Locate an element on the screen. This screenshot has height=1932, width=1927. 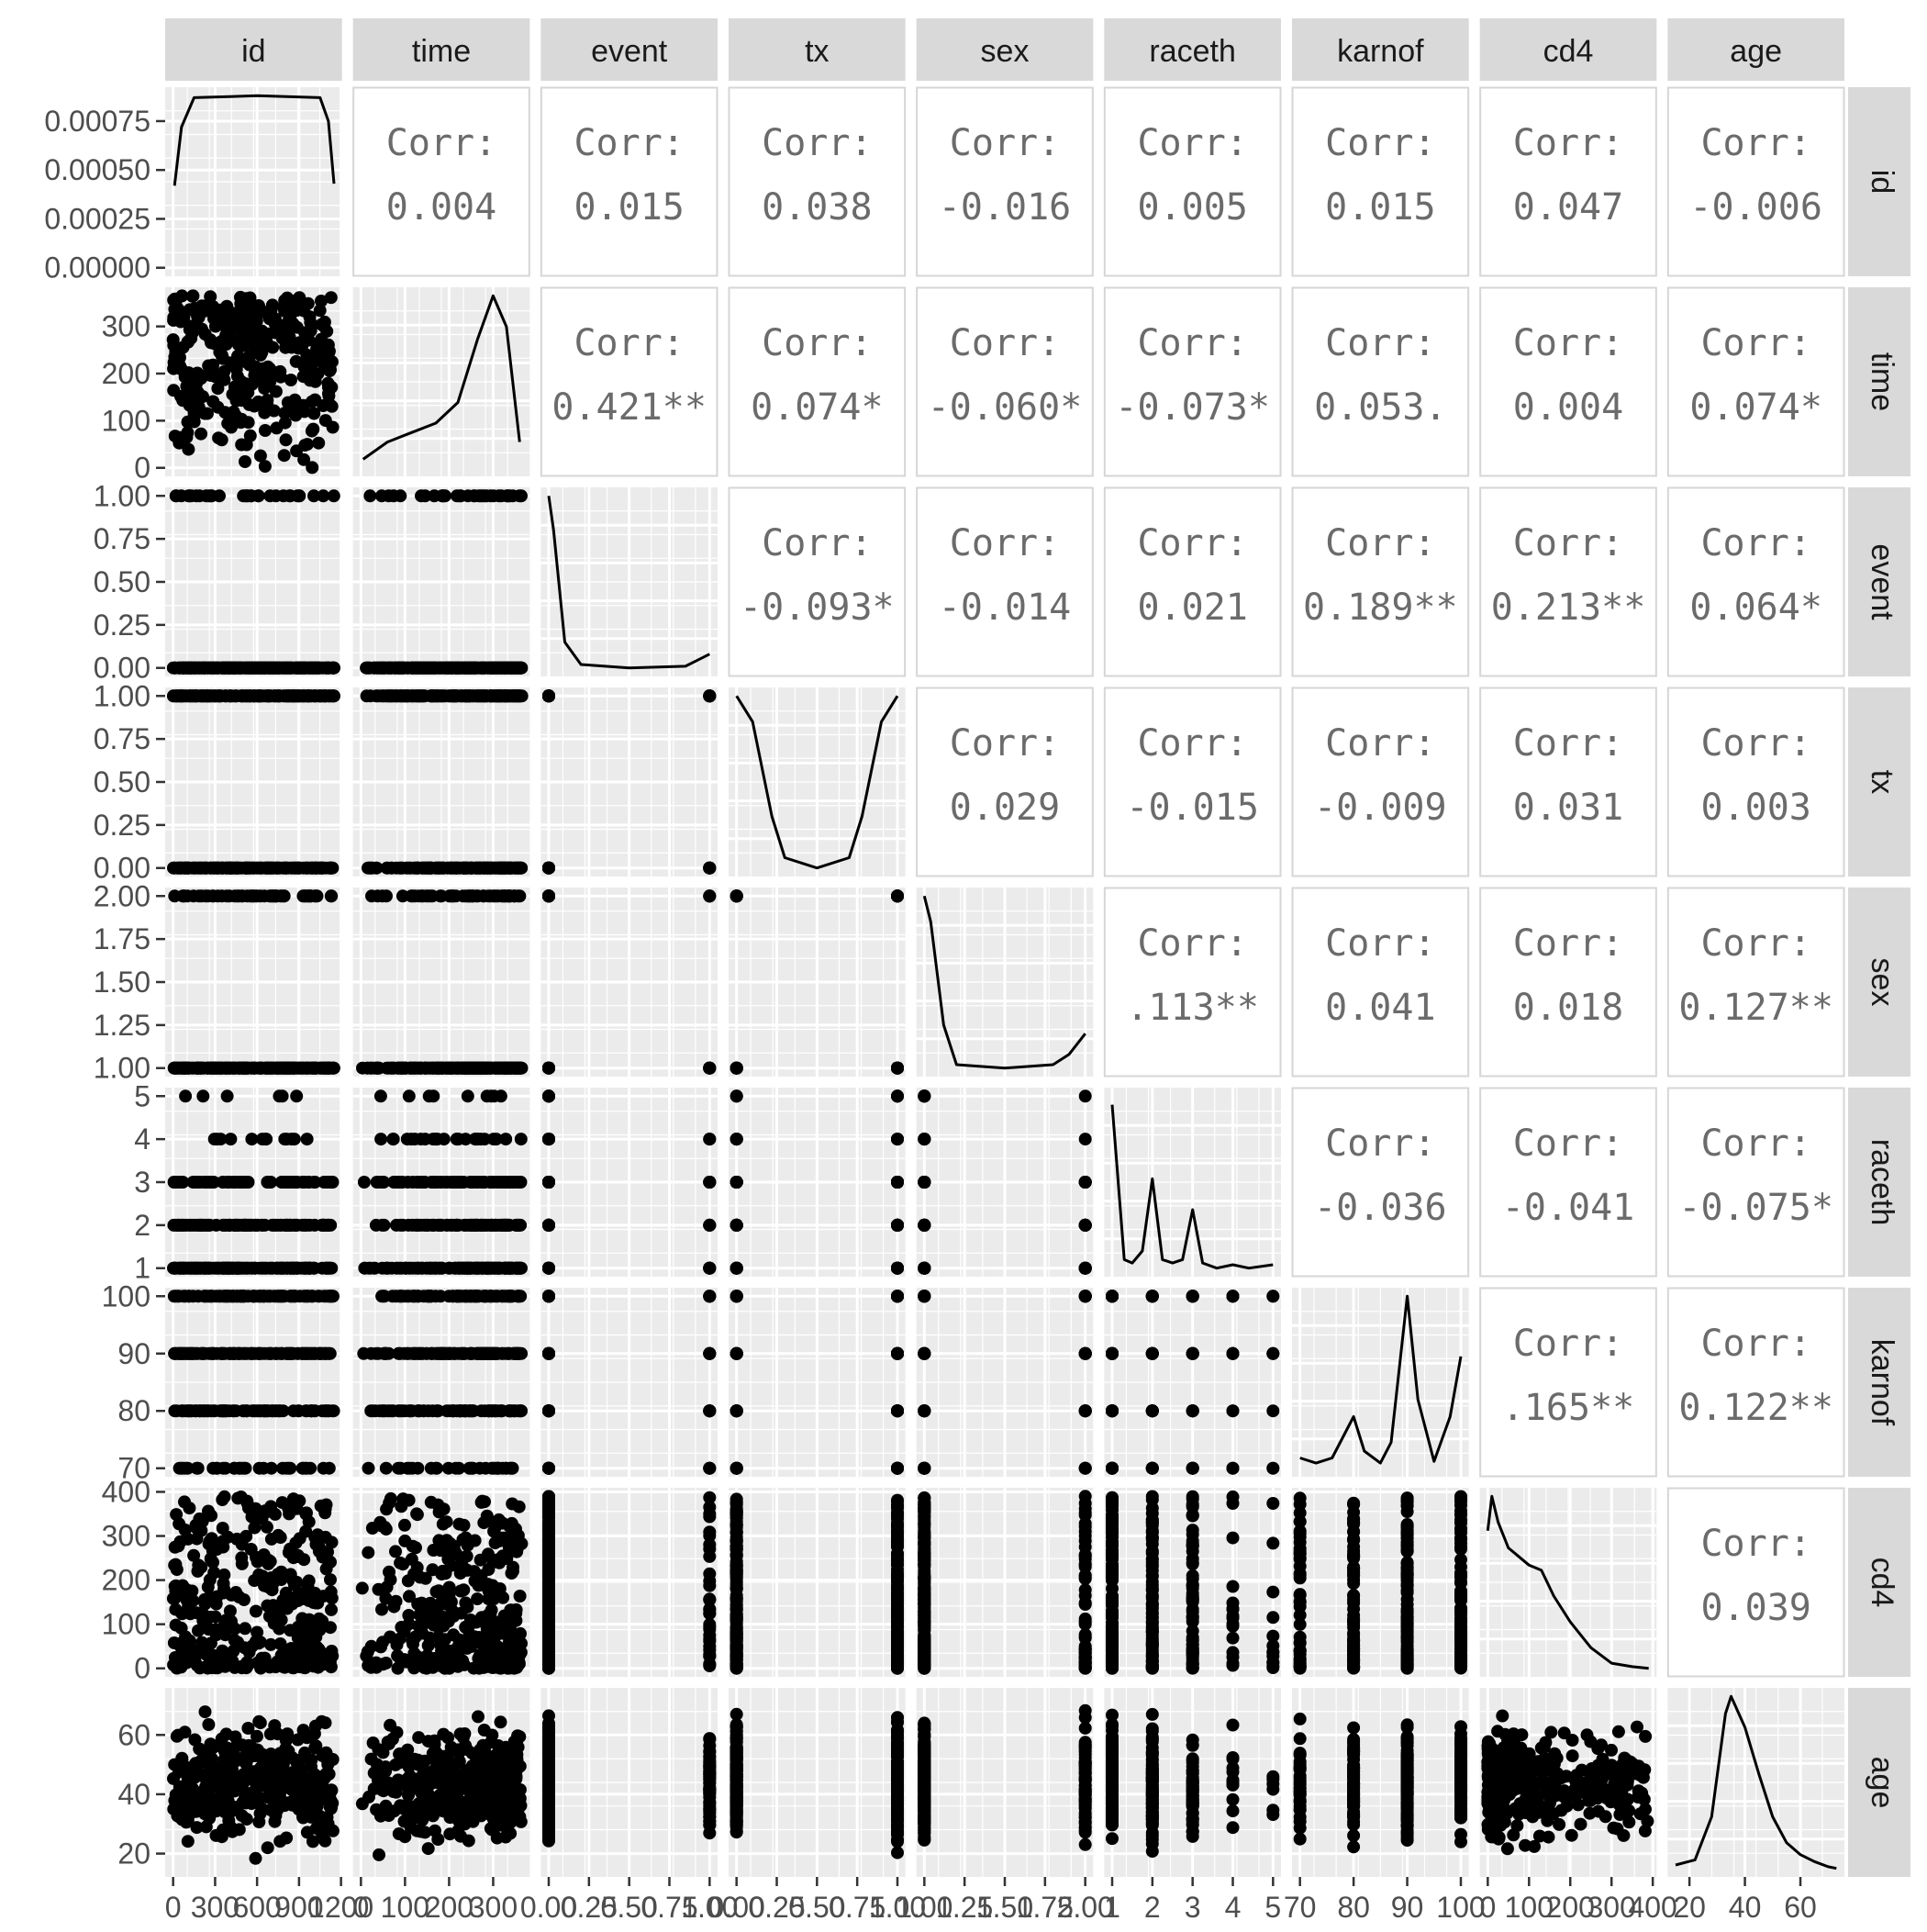
corr-panel-tx-sex is located at coordinates (1005, 782).